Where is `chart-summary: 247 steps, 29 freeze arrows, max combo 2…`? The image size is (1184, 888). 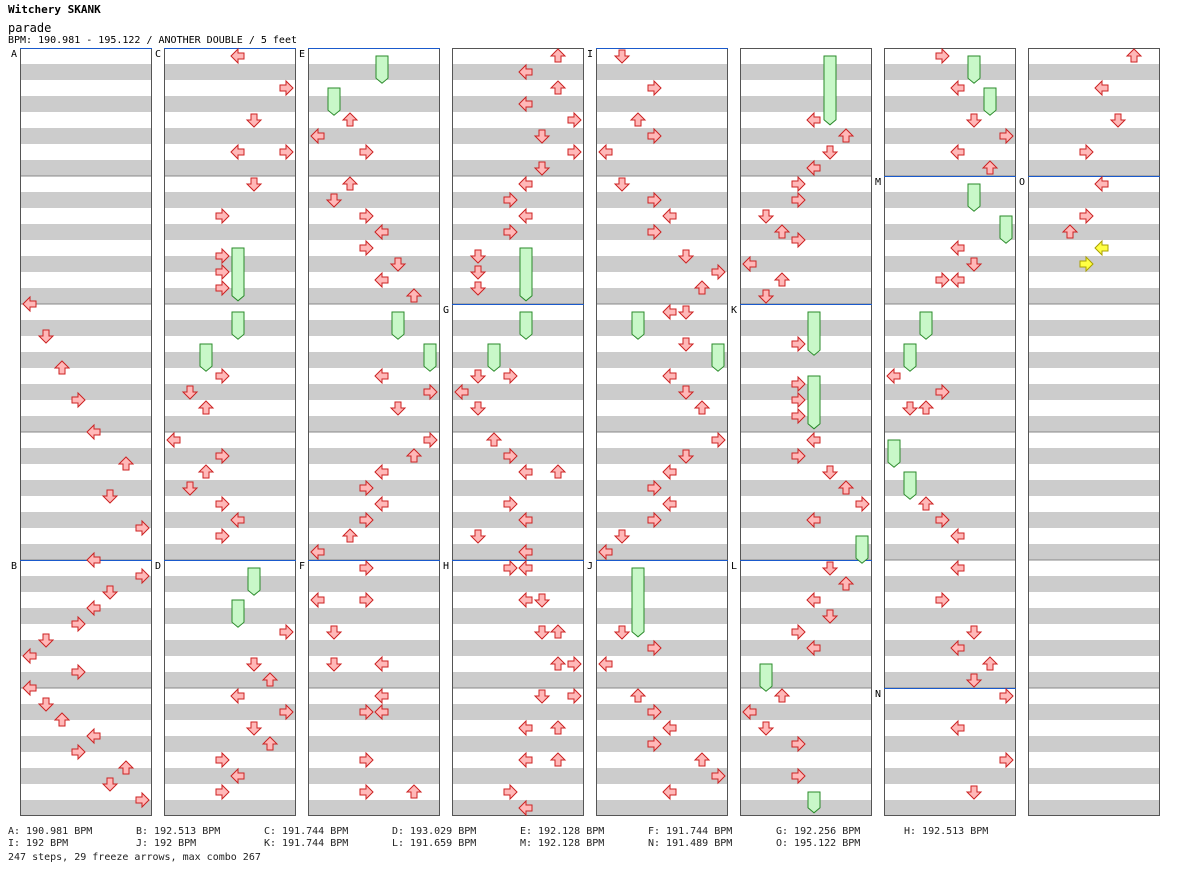 chart-summary: 247 steps, 29 freeze arrows, max combo 2… is located at coordinates (134, 857).